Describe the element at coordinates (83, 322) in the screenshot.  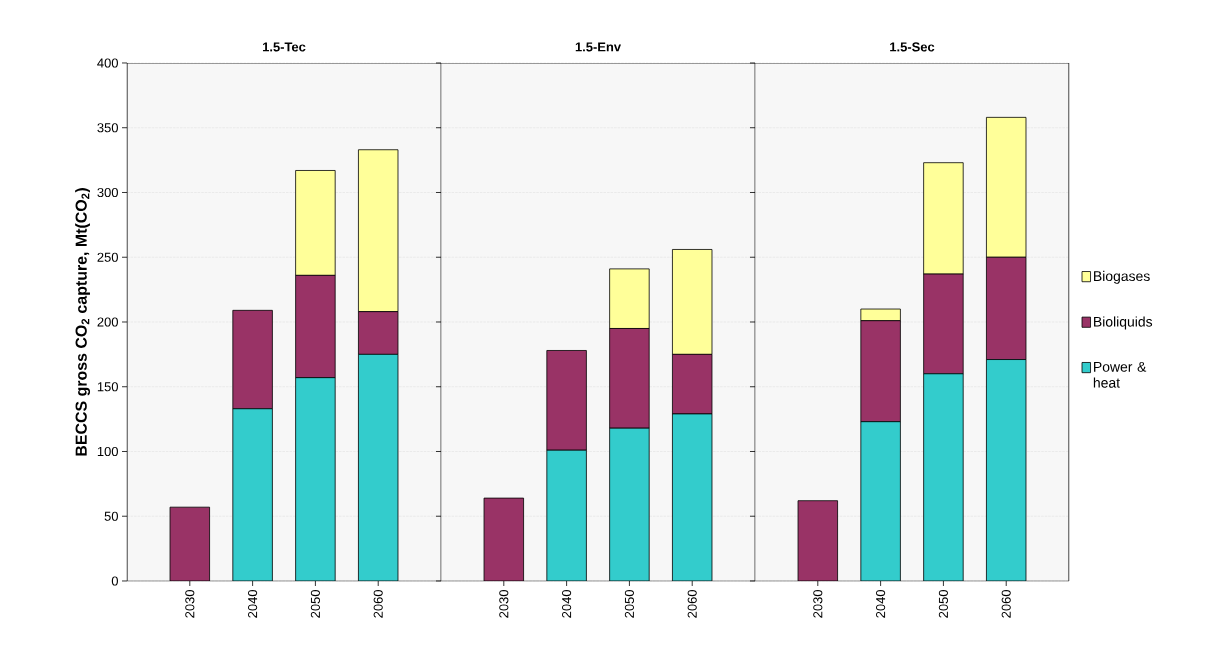
I see `y-axis-title: BECCS gross CO$_{2}$ capture, Mt(CO$_{2}$)` at that location.